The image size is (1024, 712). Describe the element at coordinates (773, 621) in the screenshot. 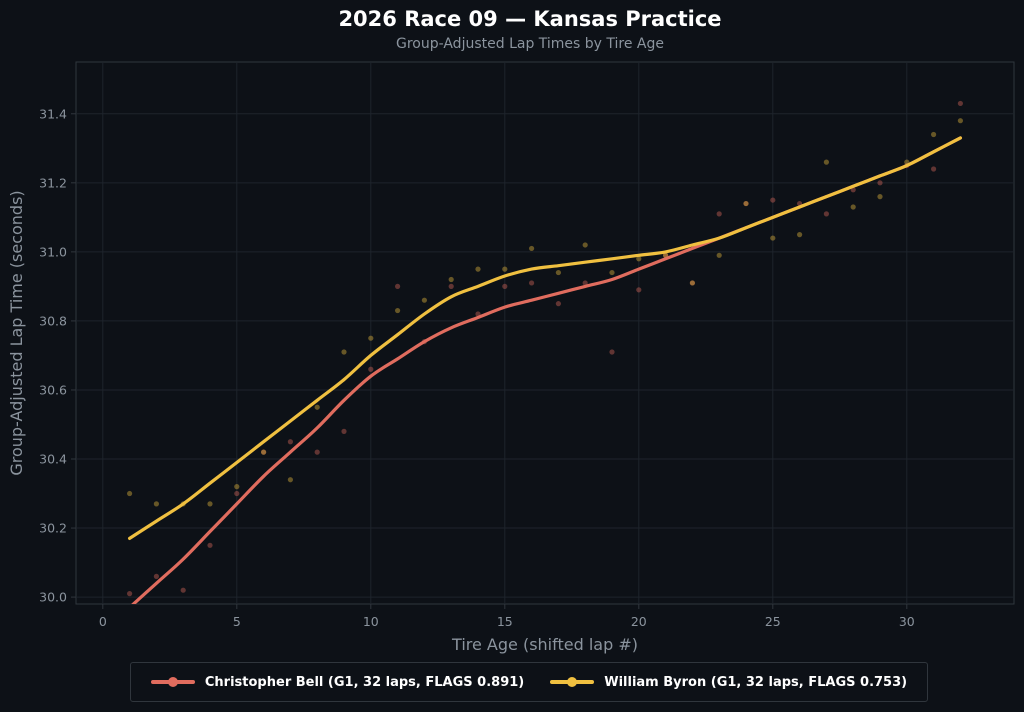

I see `x-tick-label: 25` at that location.